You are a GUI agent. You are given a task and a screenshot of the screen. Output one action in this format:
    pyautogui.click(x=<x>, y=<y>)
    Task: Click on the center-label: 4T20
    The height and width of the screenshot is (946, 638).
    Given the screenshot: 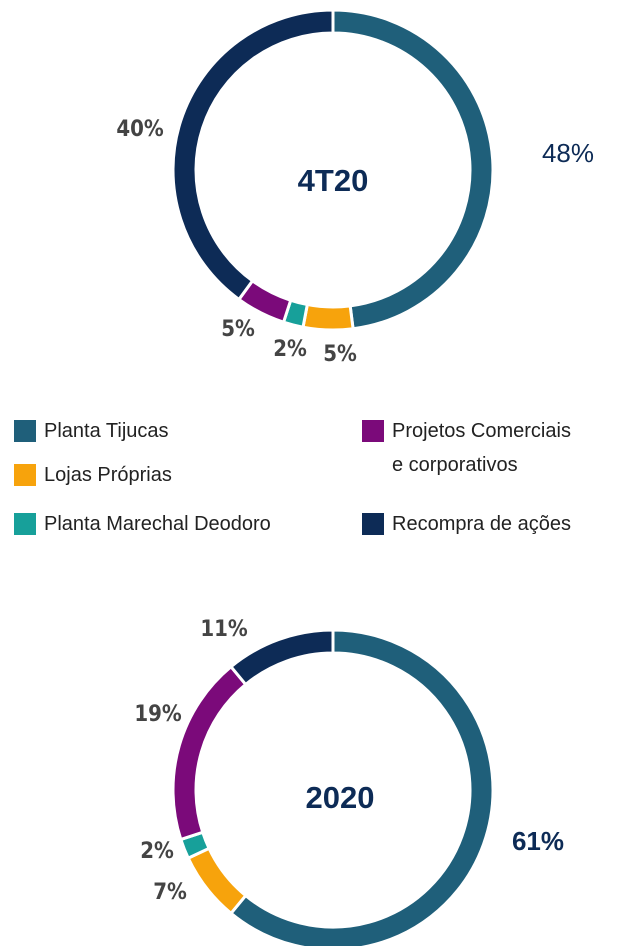 What is the action you would take?
    pyautogui.click(x=333, y=180)
    